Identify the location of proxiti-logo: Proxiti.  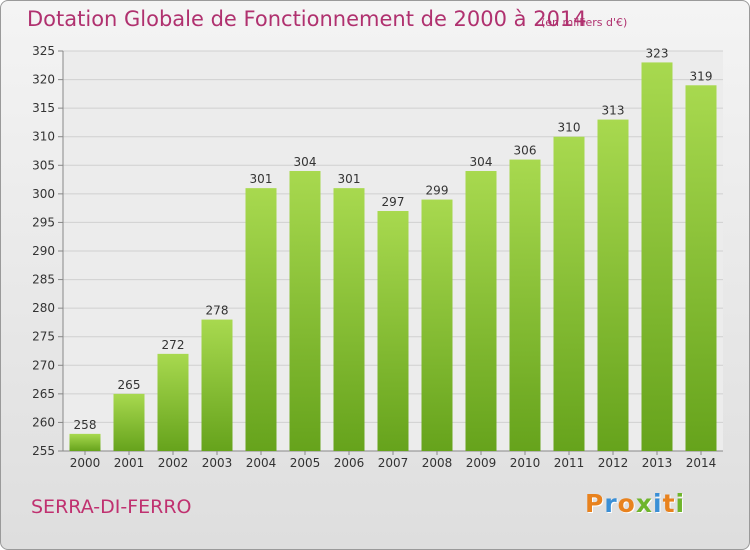
(635, 503).